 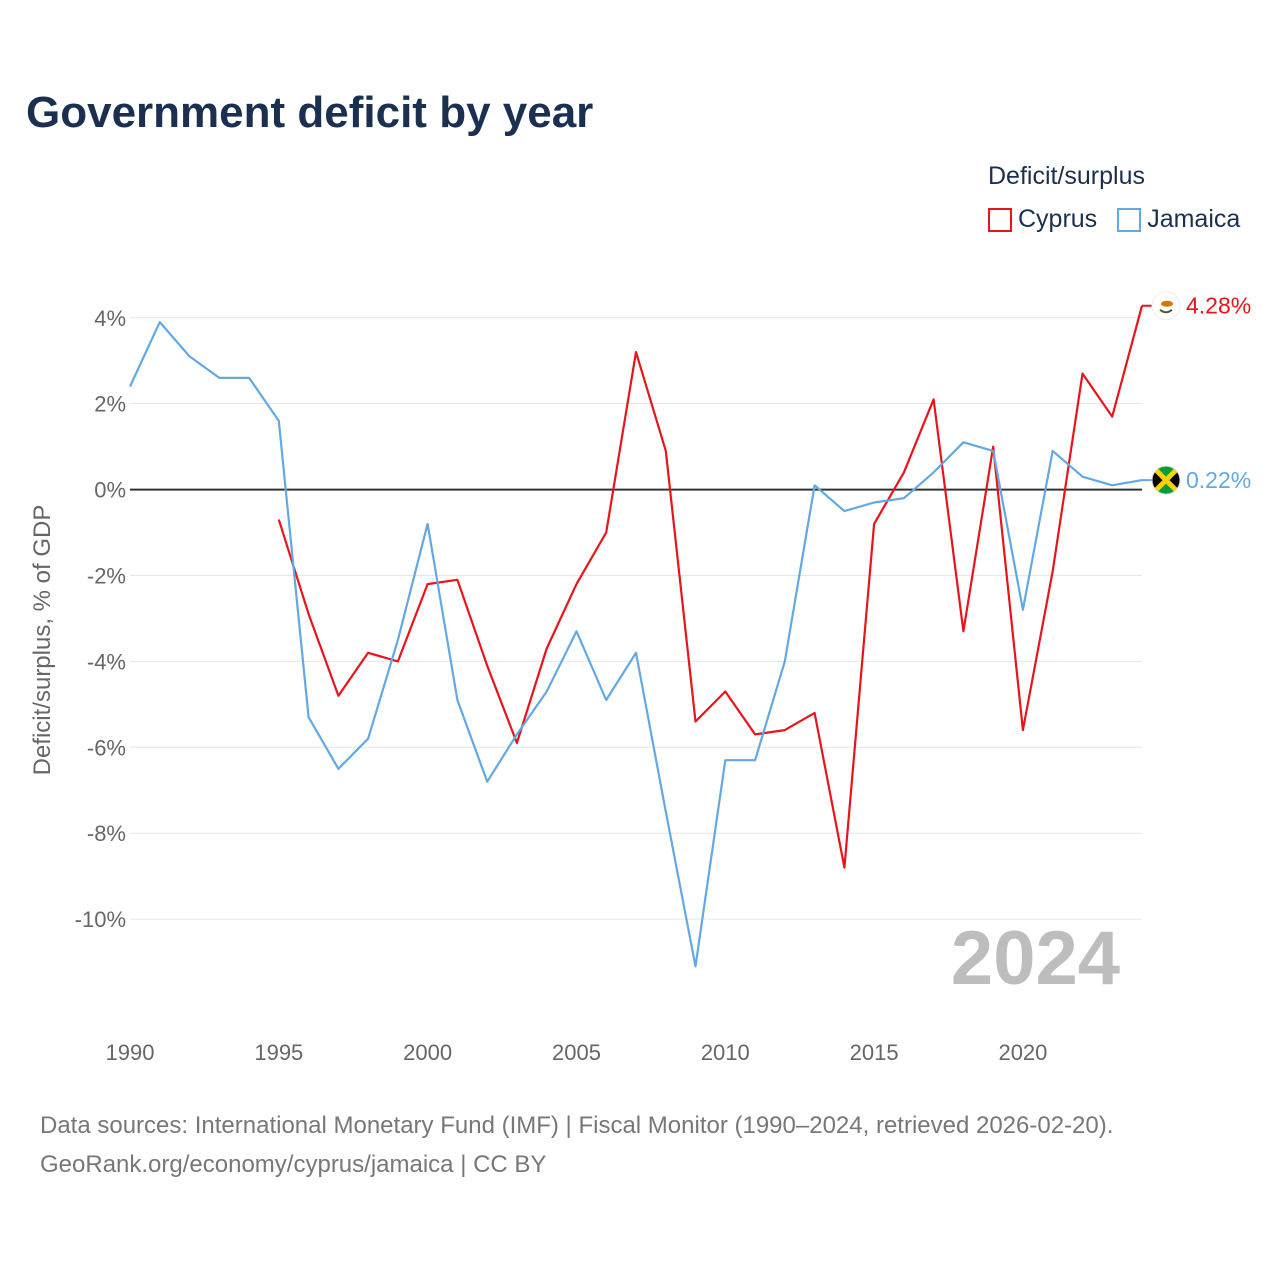 What do you see at coordinates (100, 919) in the screenshot?
I see `y-tick-label: -10%` at bounding box center [100, 919].